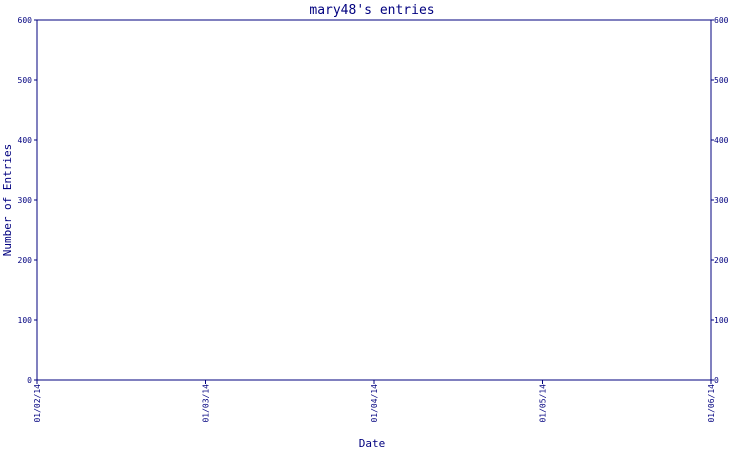 This screenshot has height=450, width=750. What do you see at coordinates (37, 403) in the screenshot?
I see `x-tick-label: 01/02/14` at bounding box center [37, 403].